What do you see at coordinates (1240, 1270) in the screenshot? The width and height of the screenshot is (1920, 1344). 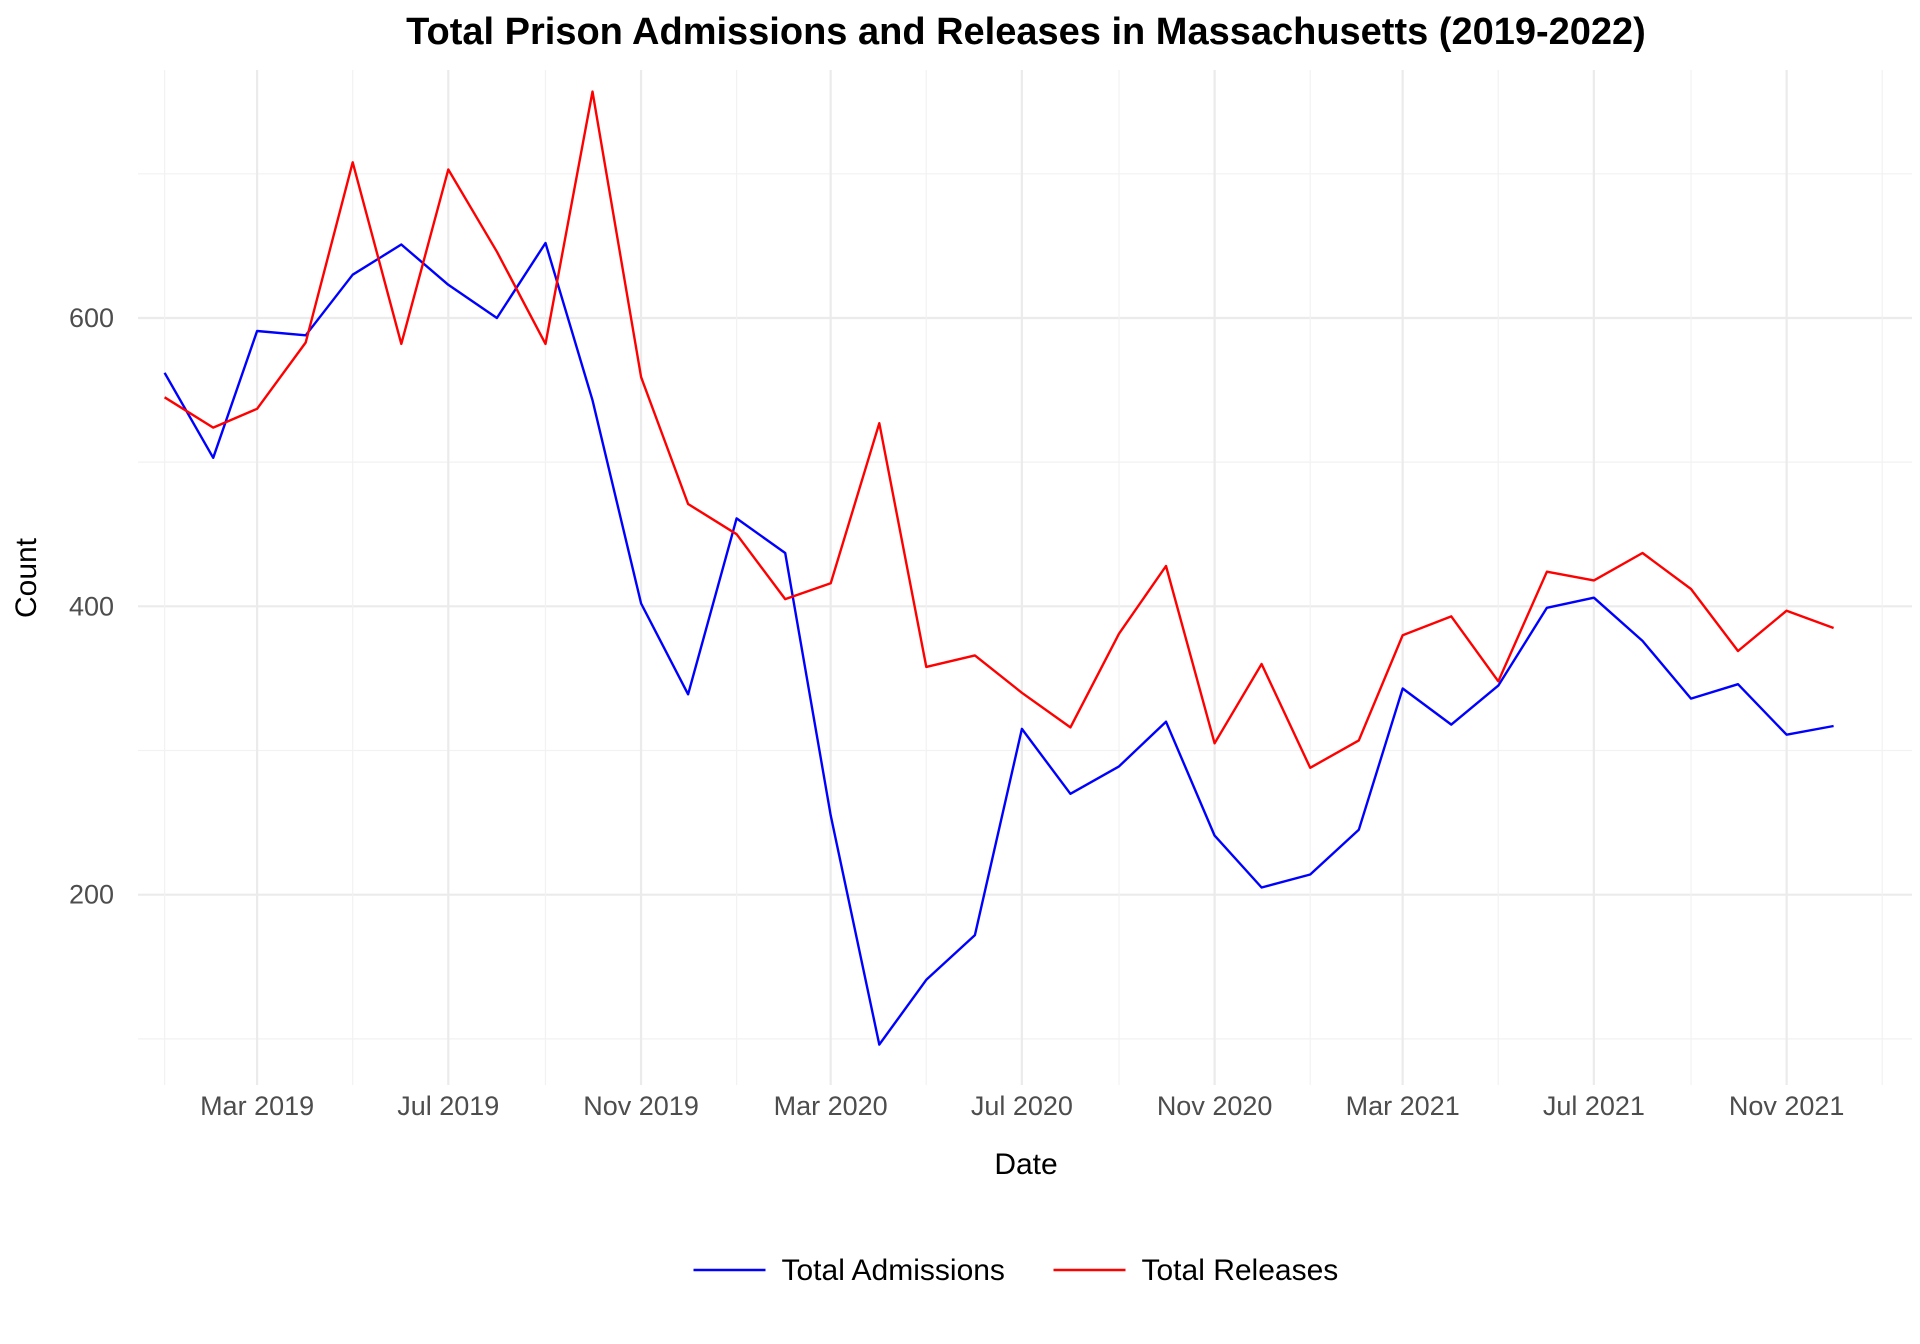 I see `legend-label-releases: Total Releases` at bounding box center [1240, 1270].